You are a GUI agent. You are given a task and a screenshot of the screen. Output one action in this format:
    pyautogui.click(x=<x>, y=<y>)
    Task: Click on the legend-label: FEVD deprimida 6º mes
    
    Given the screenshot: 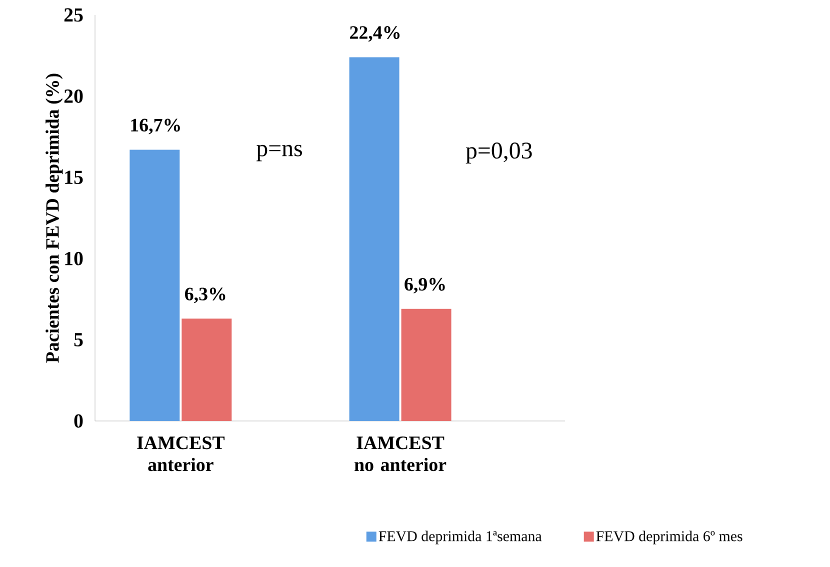 What is the action you would take?
    pyautogui.click(x=669, y=537)
    